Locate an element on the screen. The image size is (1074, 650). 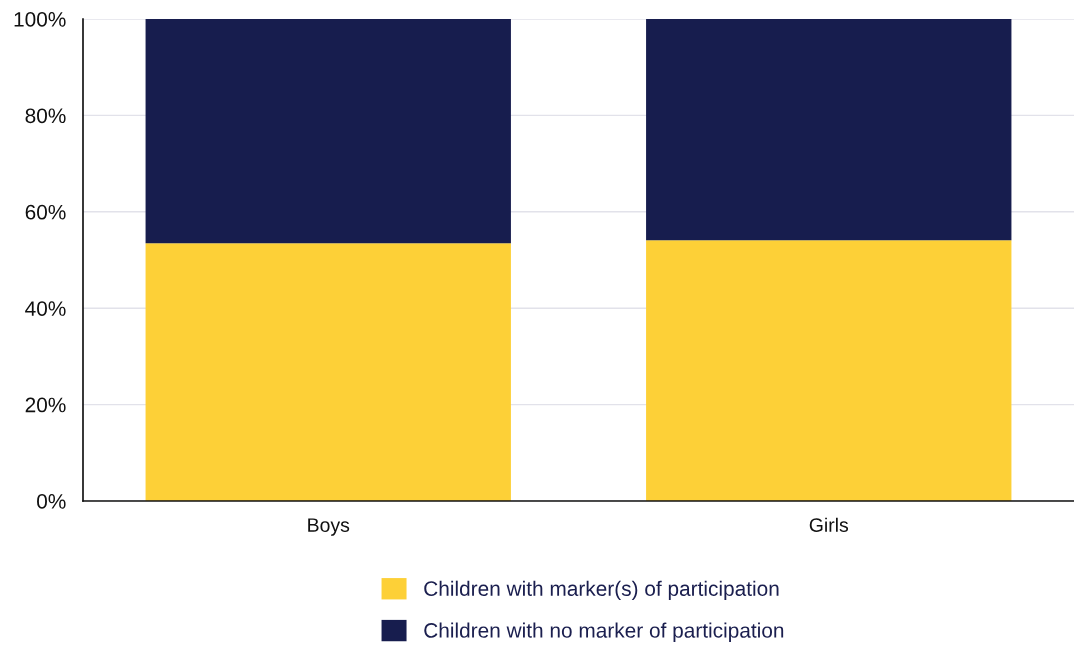
y-tick-label: 40% is located at coordinates (45, 308).